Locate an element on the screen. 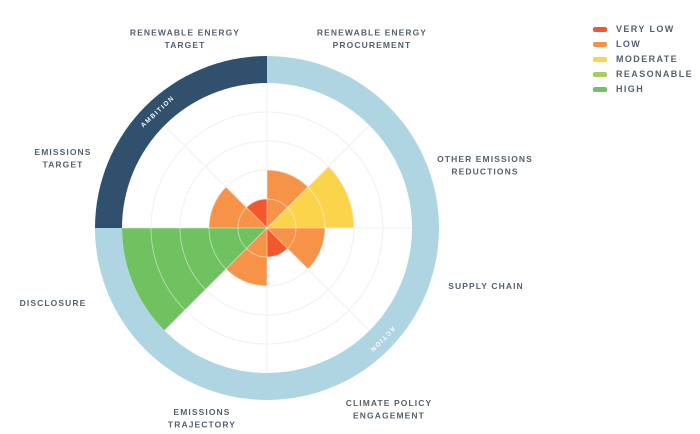  sector-wedge-renewable-energy-procurement is located at coordinates (288, 199).